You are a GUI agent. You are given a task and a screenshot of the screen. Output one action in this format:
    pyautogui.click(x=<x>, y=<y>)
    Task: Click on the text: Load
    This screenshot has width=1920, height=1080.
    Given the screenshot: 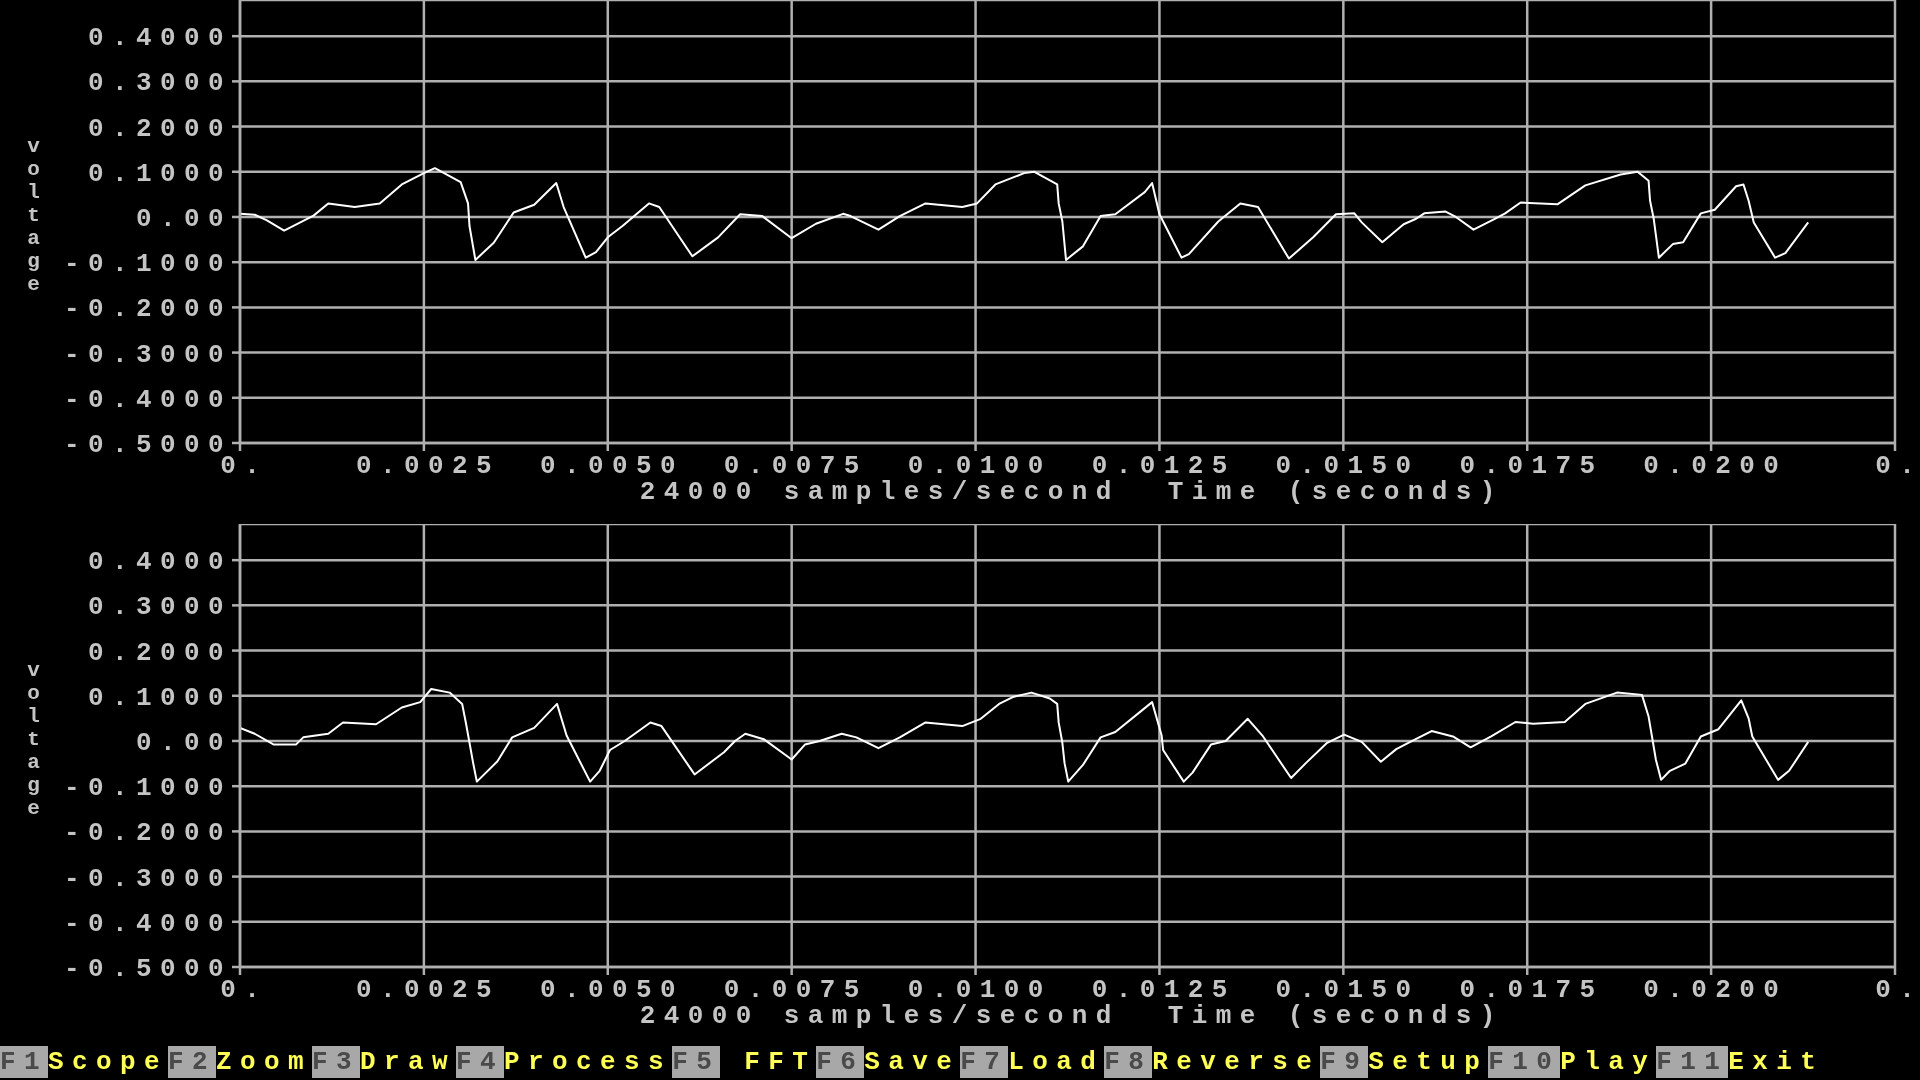 What is the action you would take?
    pyautogui.click(x=1056, y=1062)
    